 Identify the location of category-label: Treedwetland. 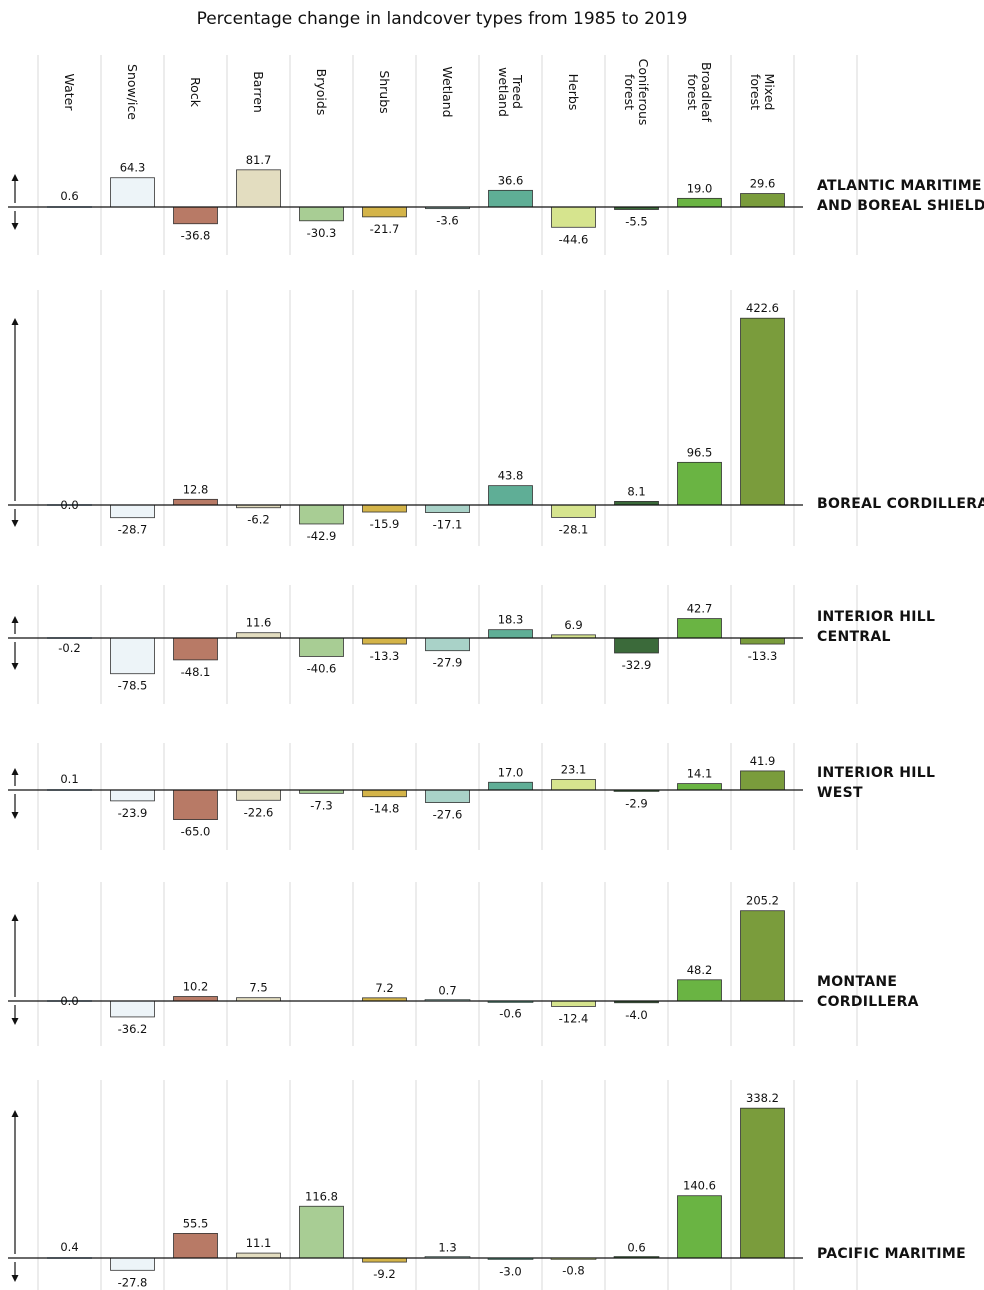
(510, 92).